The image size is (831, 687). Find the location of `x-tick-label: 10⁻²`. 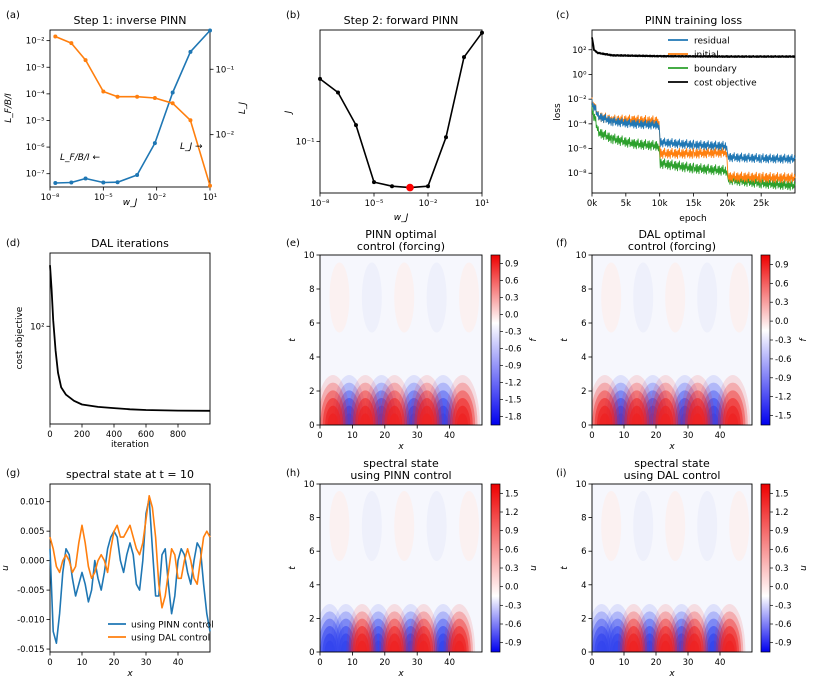

x-tick-label: 10⁻² is located at coordinates (428, 204).